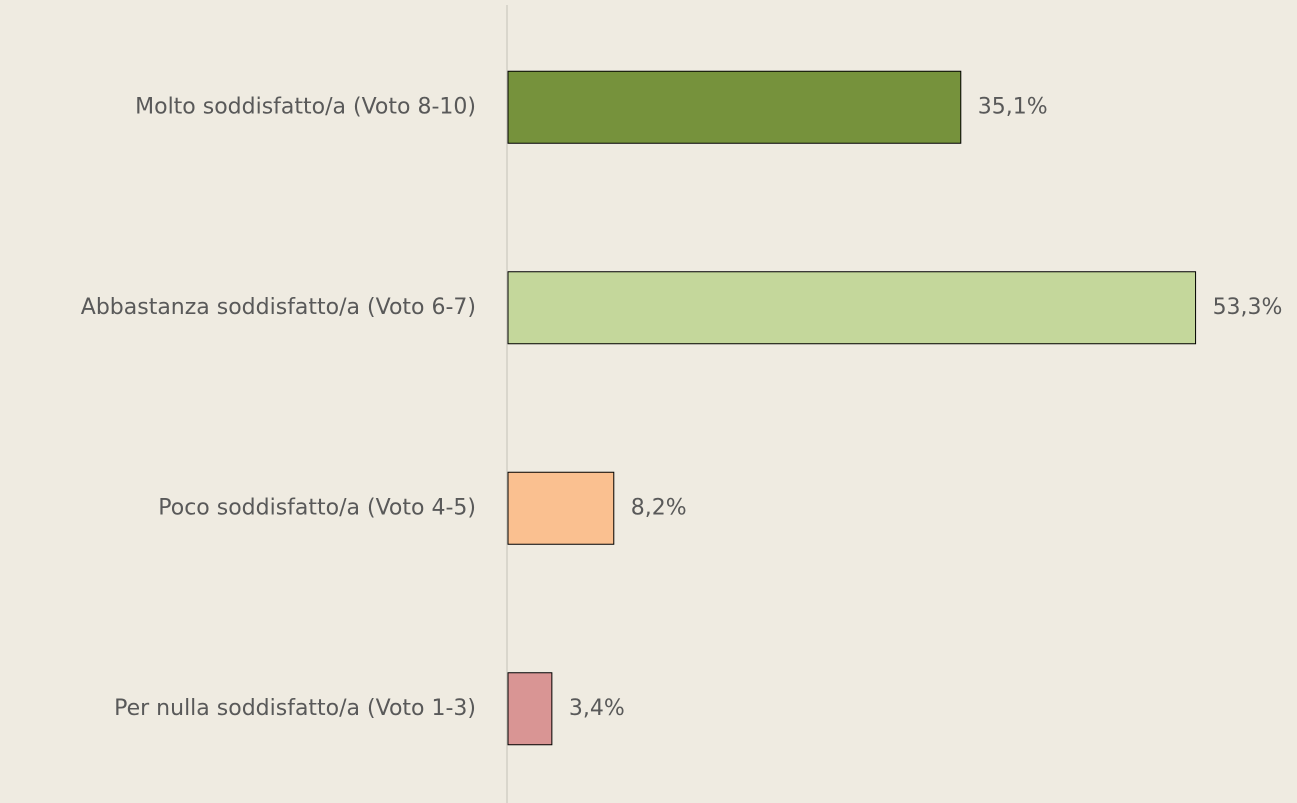  Describe the element at coordinates (305, 106) in the screenshot. I see `category-label: Molto soddisfatto/a (Voto 8-10)` at that location.